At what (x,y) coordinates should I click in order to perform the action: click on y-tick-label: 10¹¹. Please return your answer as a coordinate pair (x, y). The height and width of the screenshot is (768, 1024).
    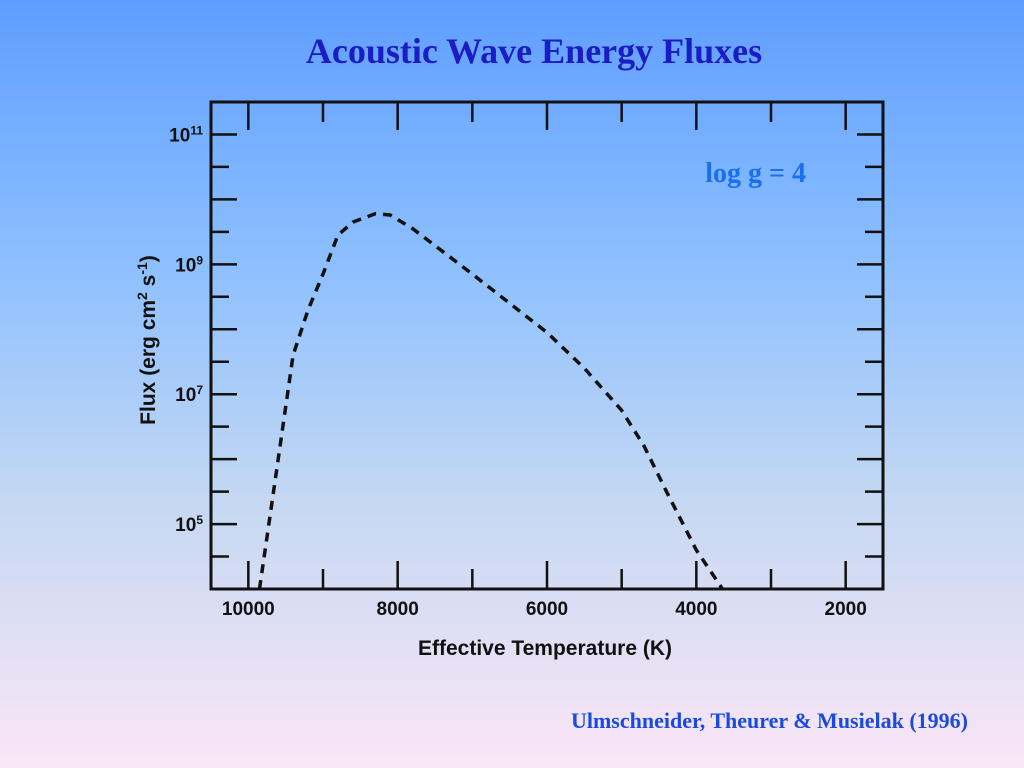
    Looking at the image, I should click on (186, 134).